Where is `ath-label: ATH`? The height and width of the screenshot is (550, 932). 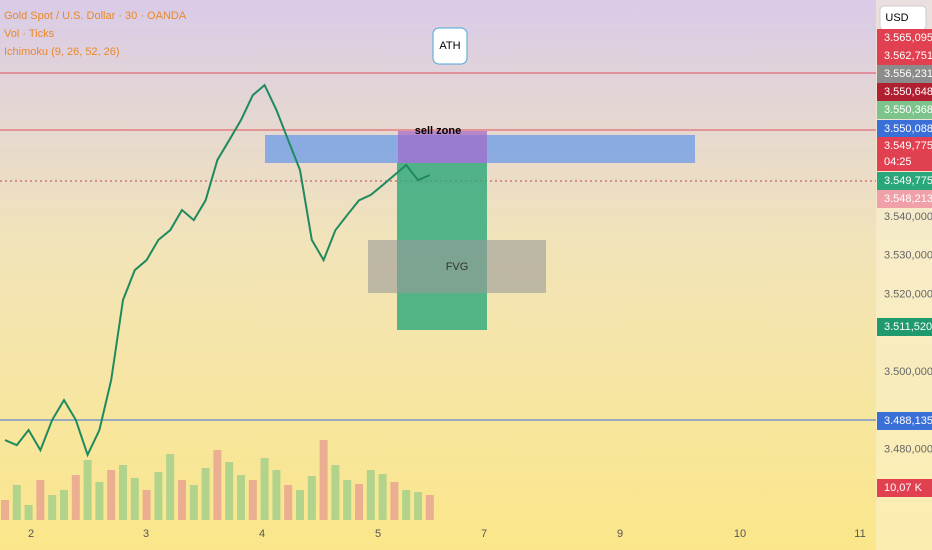 ath-label: ATH is located at coordinates (449, 46).